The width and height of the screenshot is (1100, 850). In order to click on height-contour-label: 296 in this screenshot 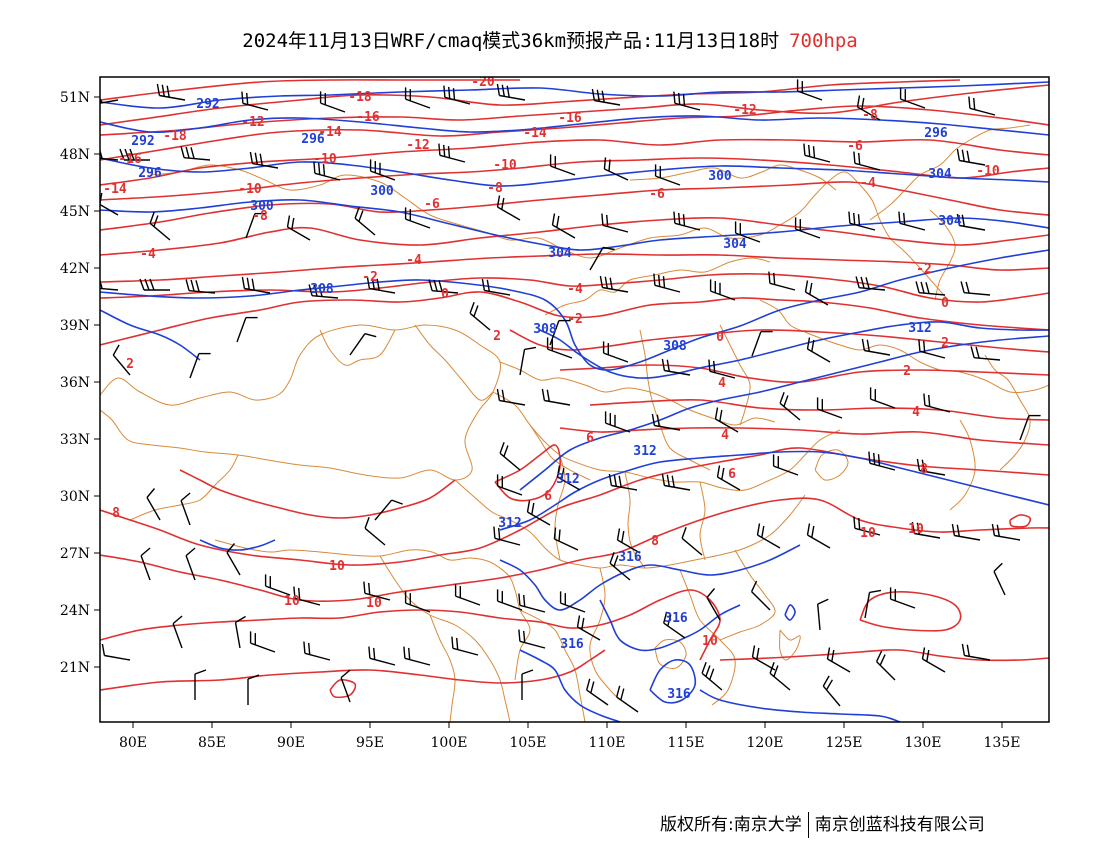, I will do `click(150, 173)`.